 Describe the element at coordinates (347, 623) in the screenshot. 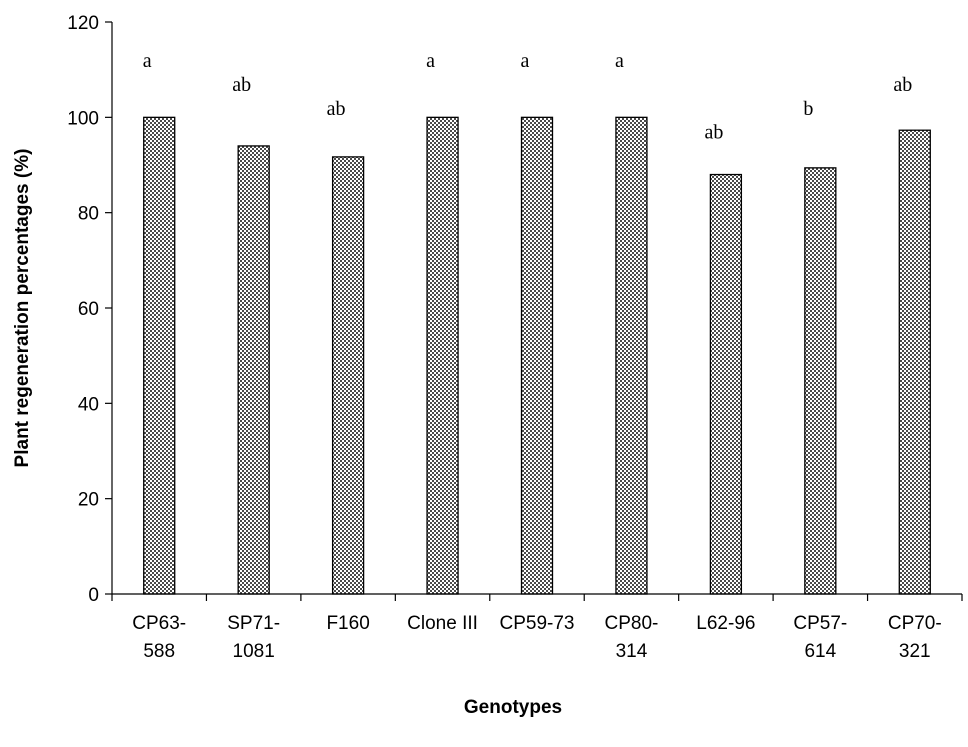

I see `x-tick-label: F160` at that location.